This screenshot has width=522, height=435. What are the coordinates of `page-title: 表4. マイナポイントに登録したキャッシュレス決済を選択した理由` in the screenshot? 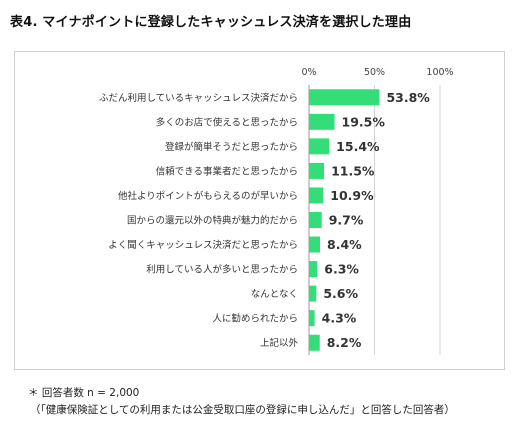 It's located at (211, 22).